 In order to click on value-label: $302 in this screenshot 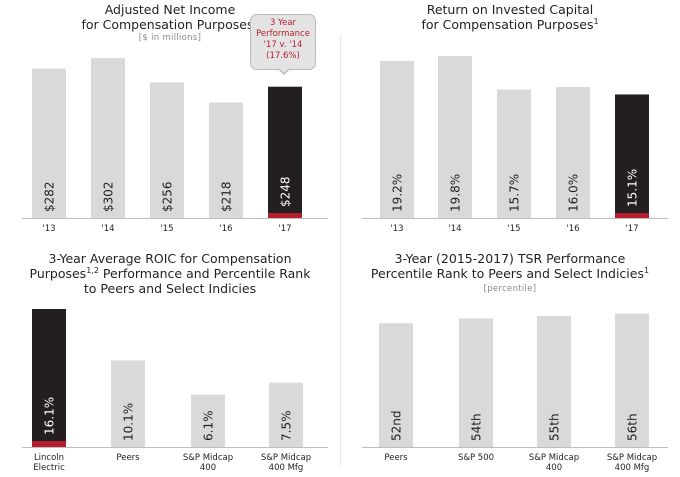, I will do `click(109, 196)`.